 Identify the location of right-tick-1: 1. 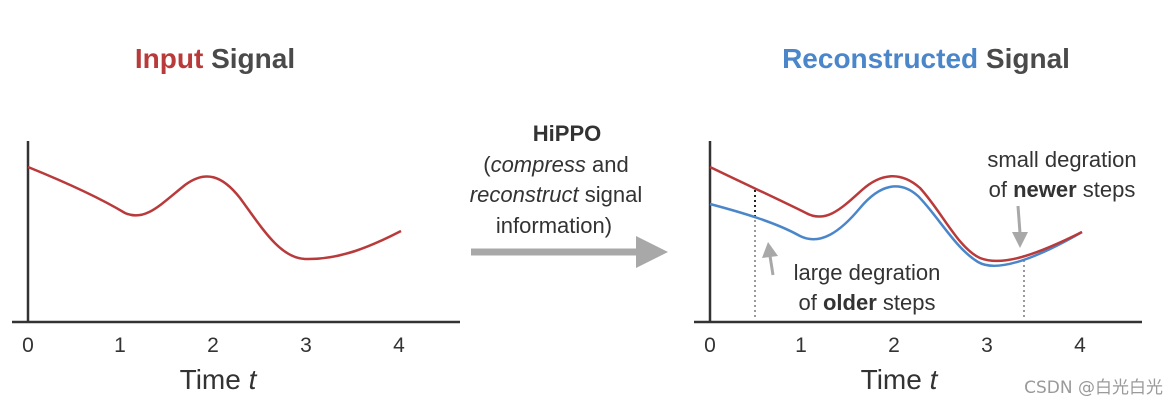
(801, 345).